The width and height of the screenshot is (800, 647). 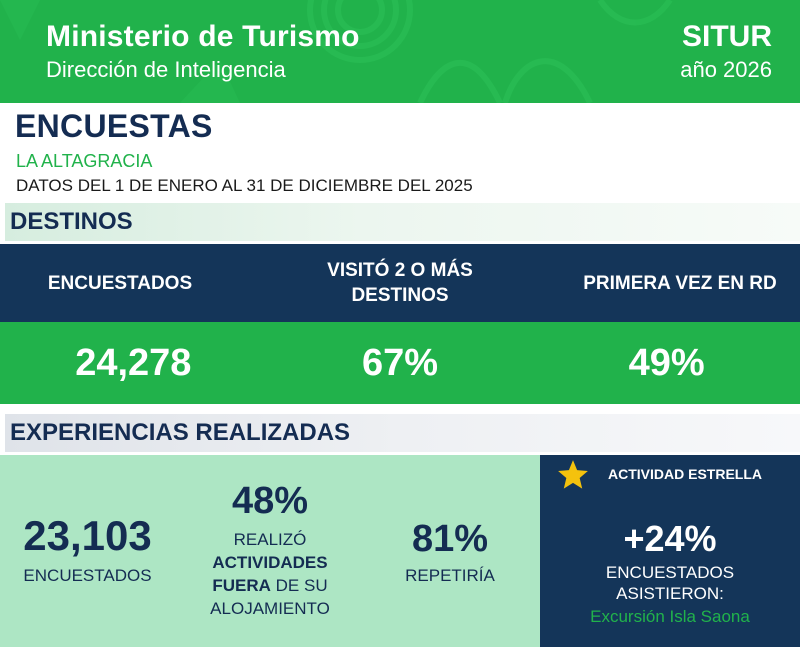 What do you see at coordinates (203, 36) in the screenshot?
I see `ministry-title: Ministerio de Turismo` at bounding box center [203, 36].